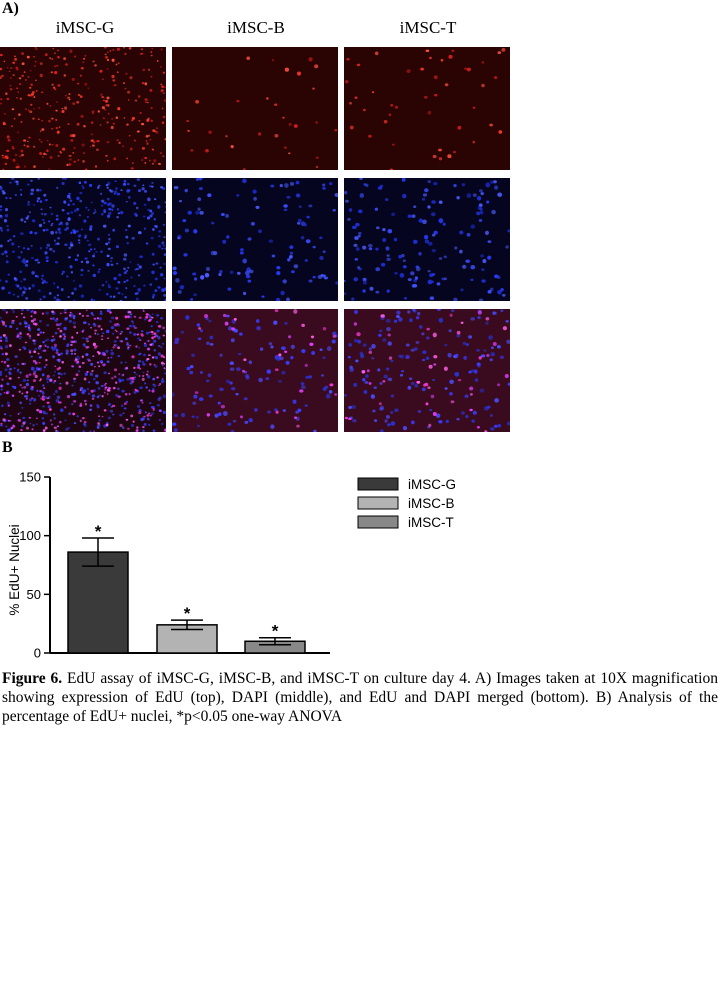 This screenshot has width=720, height=997. What do you see at coordinates (427, 370) in the screenshot?
I see `micrograph-imsc-t-merged` at bounding box center [427, 370].